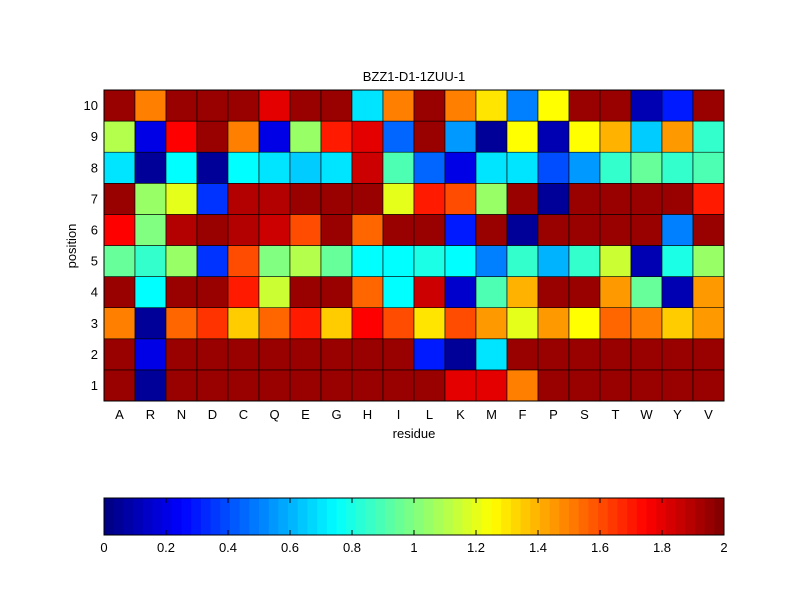 The image size is (800, 600). Describe the element at coordinates (94, 198) in the screenshot. I see `y-tick-label: 7` at that location.